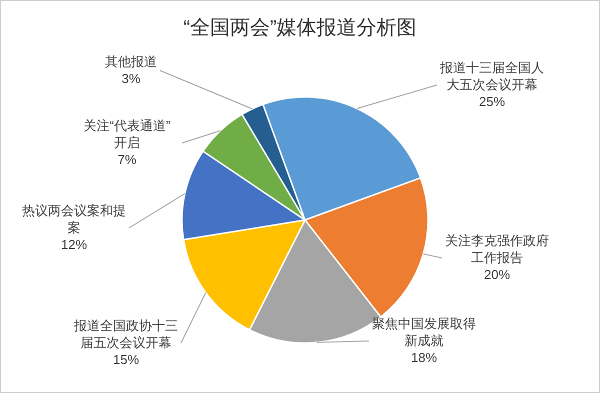 Image resolution: width=600 pixels, height=393 pixels. What do you see at coordinates (74, 244) in the screenshot?
I see `data-label: 12%` at bounding box center [74, 244].